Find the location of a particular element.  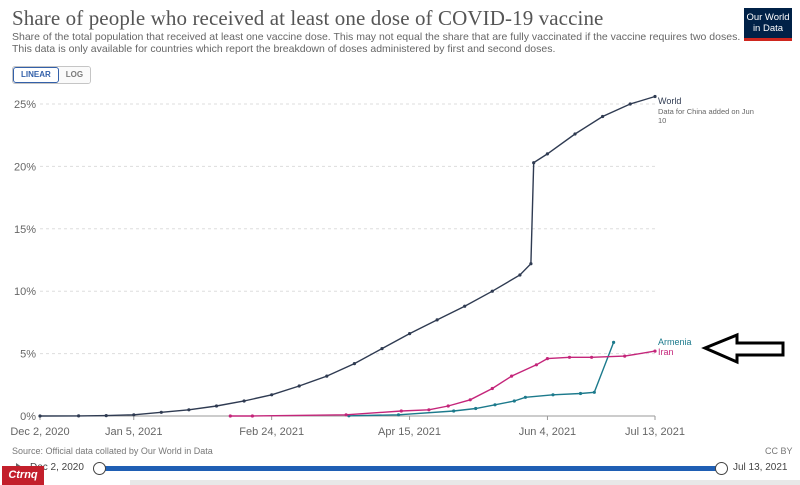

linear-scale-button: LINEAR is located at coordinates (36, 75).